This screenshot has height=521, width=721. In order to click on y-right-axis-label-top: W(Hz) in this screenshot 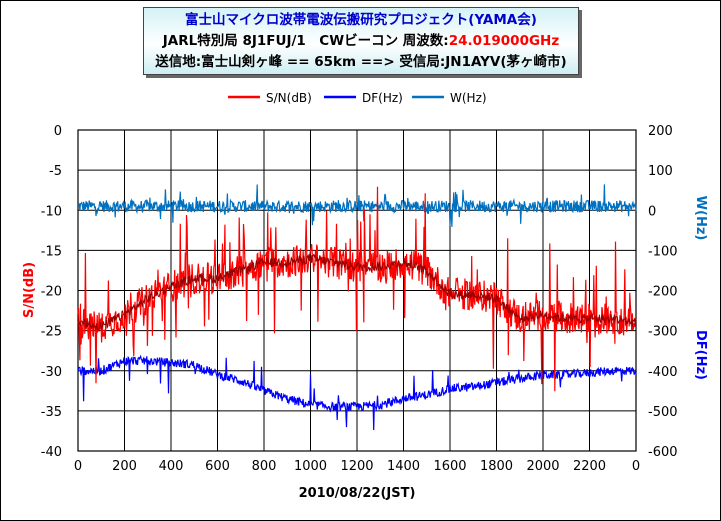, I will do `click(700, 218)`.